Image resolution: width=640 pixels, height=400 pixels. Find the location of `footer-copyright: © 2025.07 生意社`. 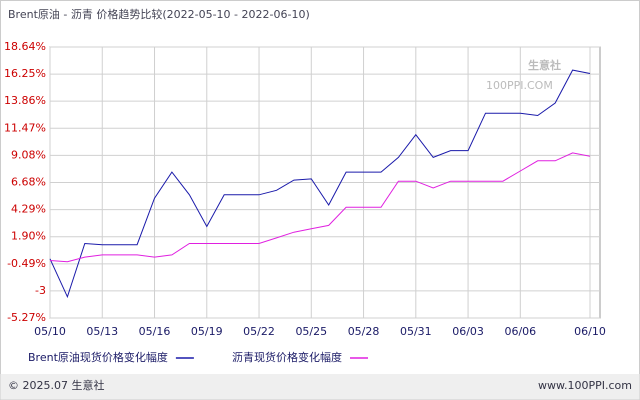

footer-copyright: © 2025.07 生意社 is located at coordinates (56, 385).